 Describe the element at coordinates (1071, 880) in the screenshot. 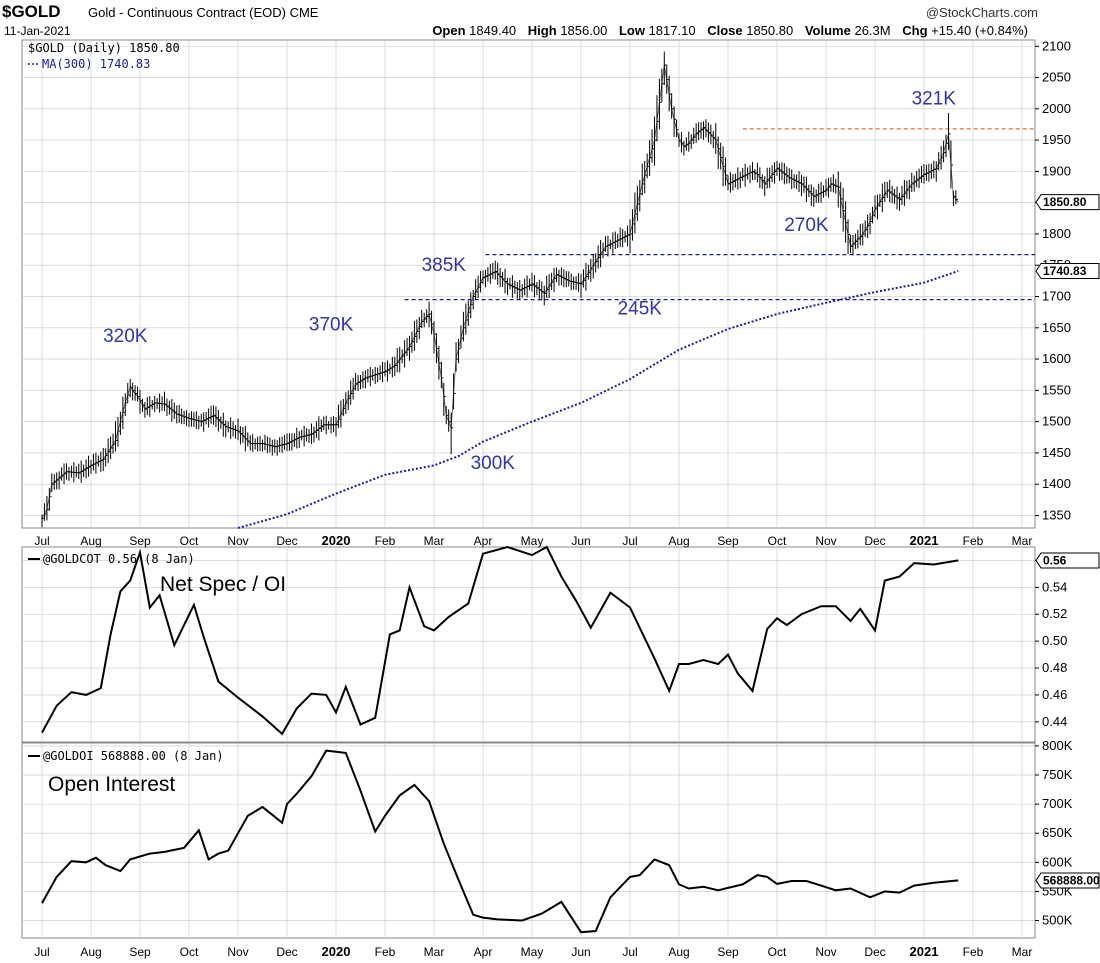

I see `open-interest-value-tag: 568888.00` at that location.